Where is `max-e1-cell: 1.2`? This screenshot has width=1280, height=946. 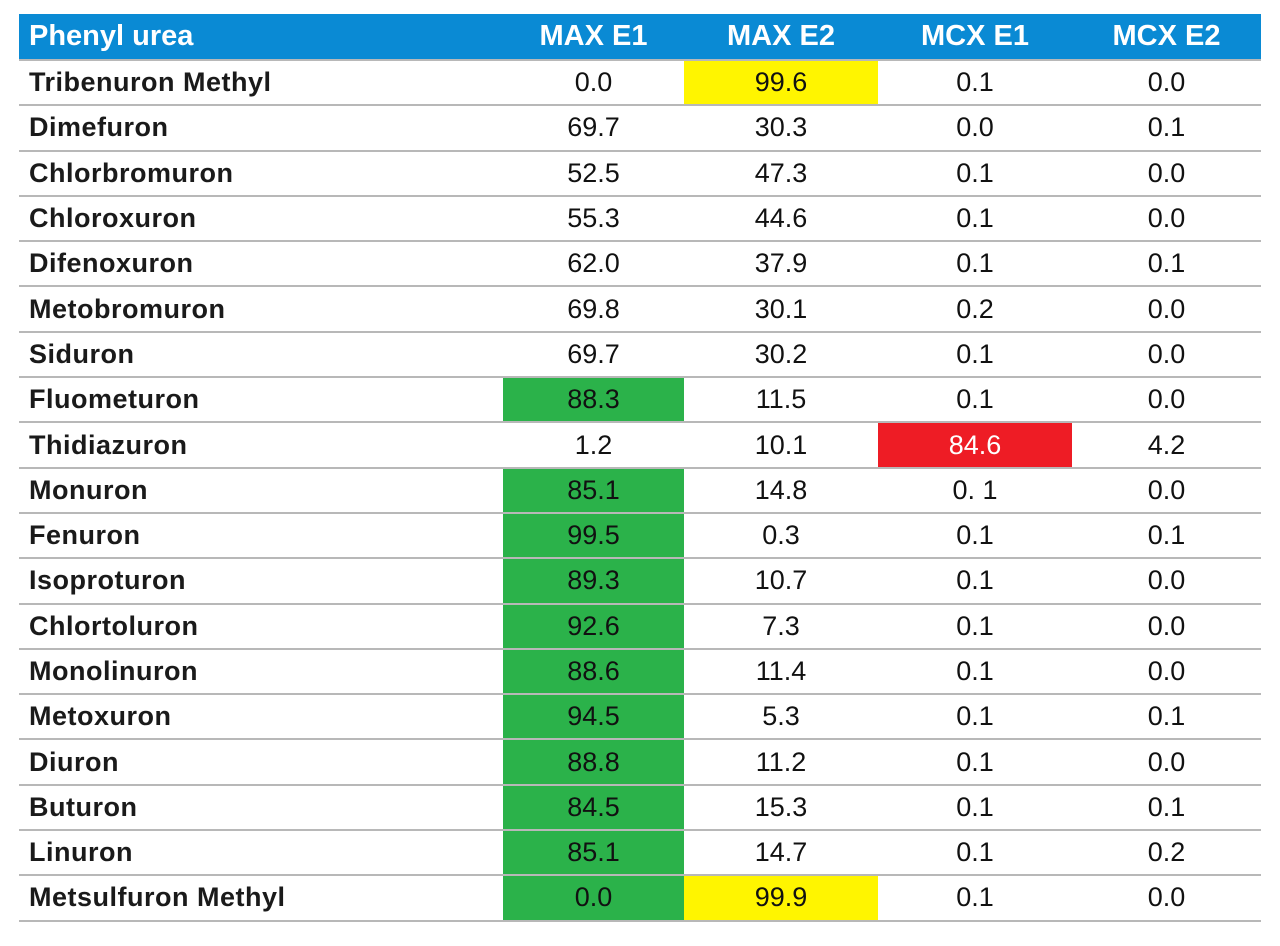 max-e1-cell: 1.2 is located at coordinates (593, 445).